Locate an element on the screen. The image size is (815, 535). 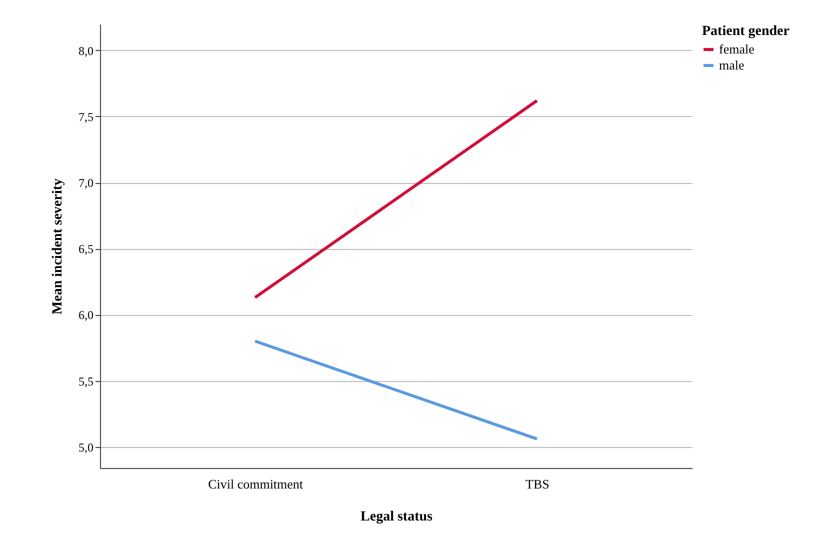
y-tick-label: 6,0 is located at coordinates (86, 315).